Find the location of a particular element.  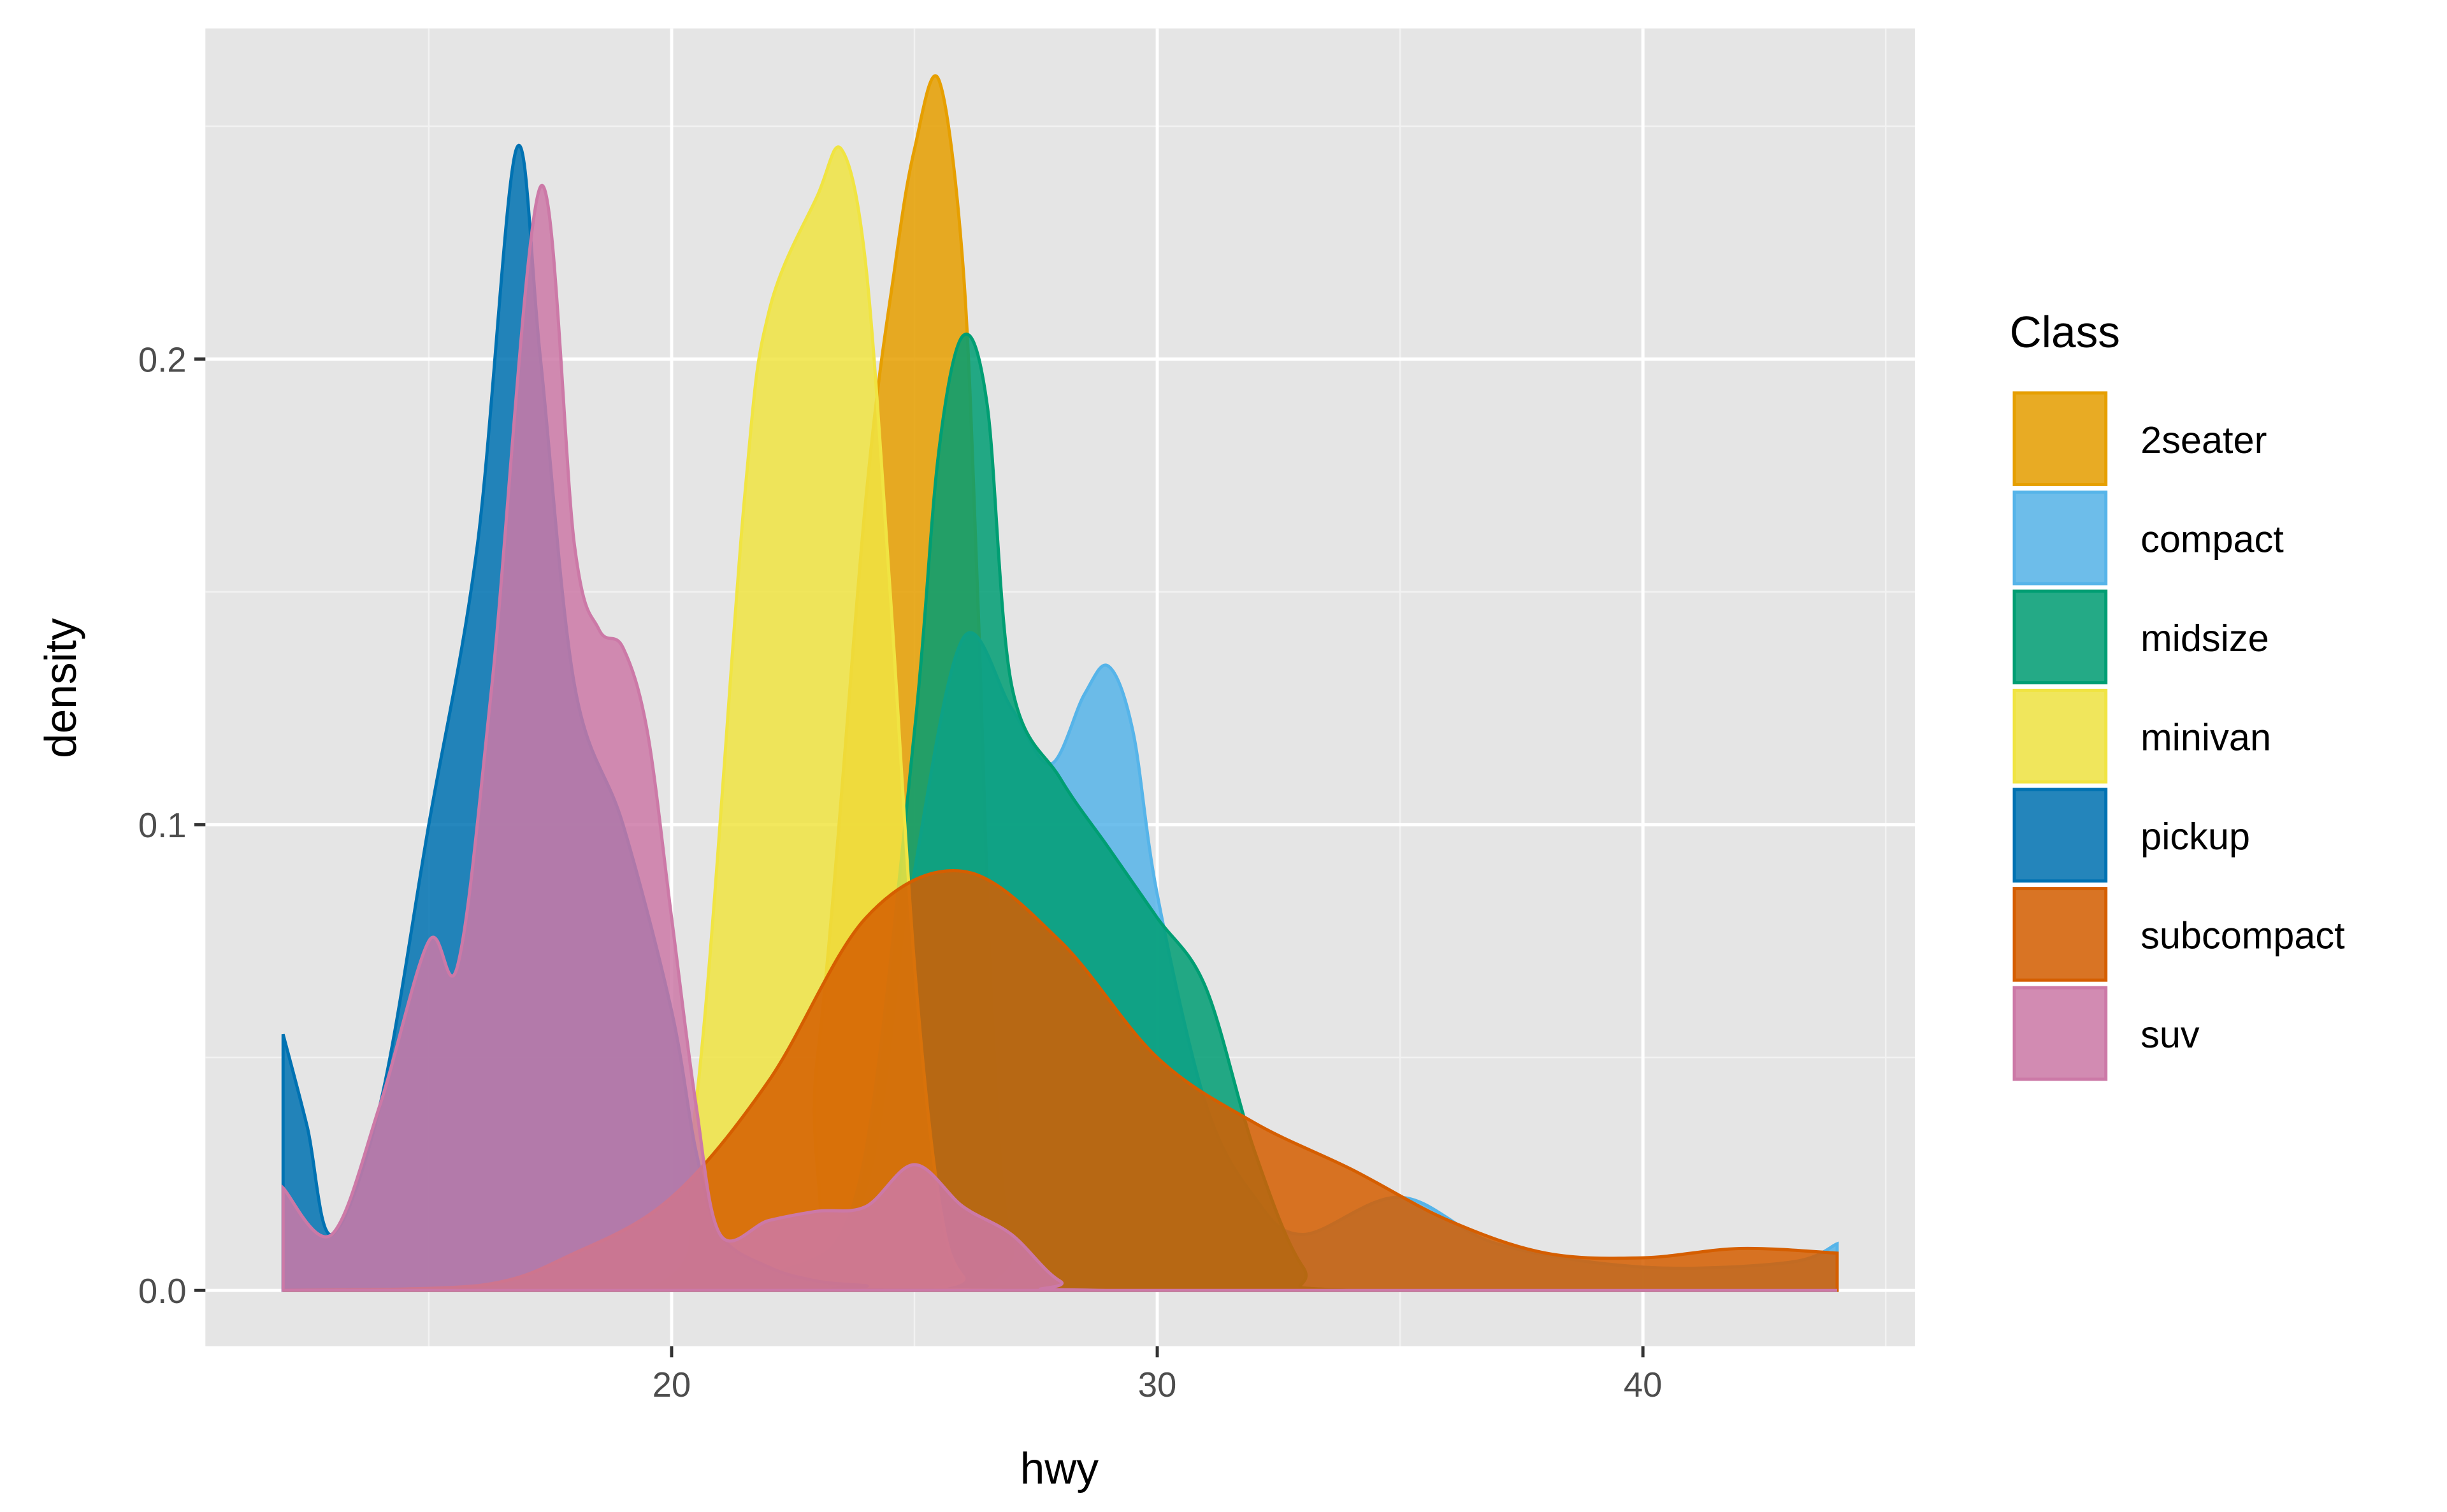

legend-label: midsize is located at coordinates (2204, 638).